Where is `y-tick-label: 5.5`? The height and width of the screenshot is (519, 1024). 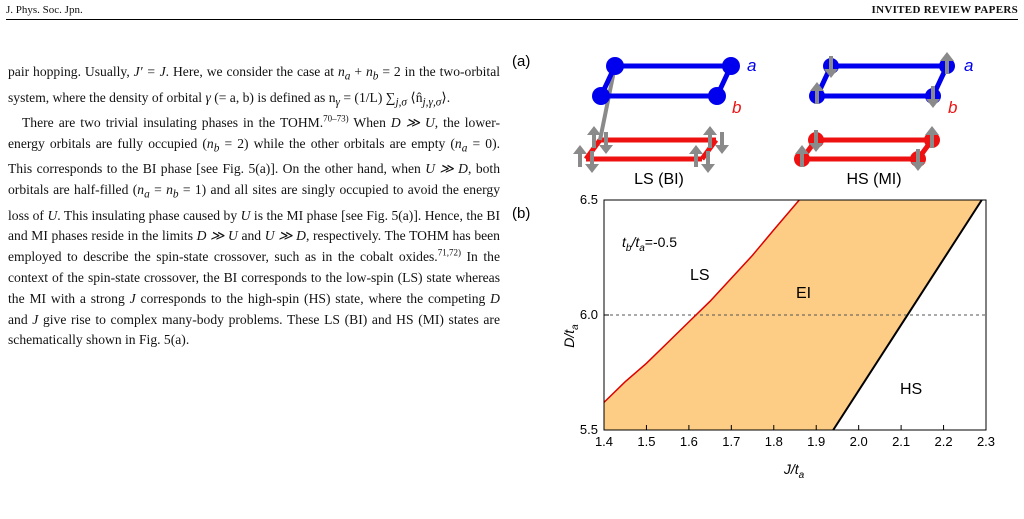
y-tick-label: 5.5 is located at coordinates (589, 429).